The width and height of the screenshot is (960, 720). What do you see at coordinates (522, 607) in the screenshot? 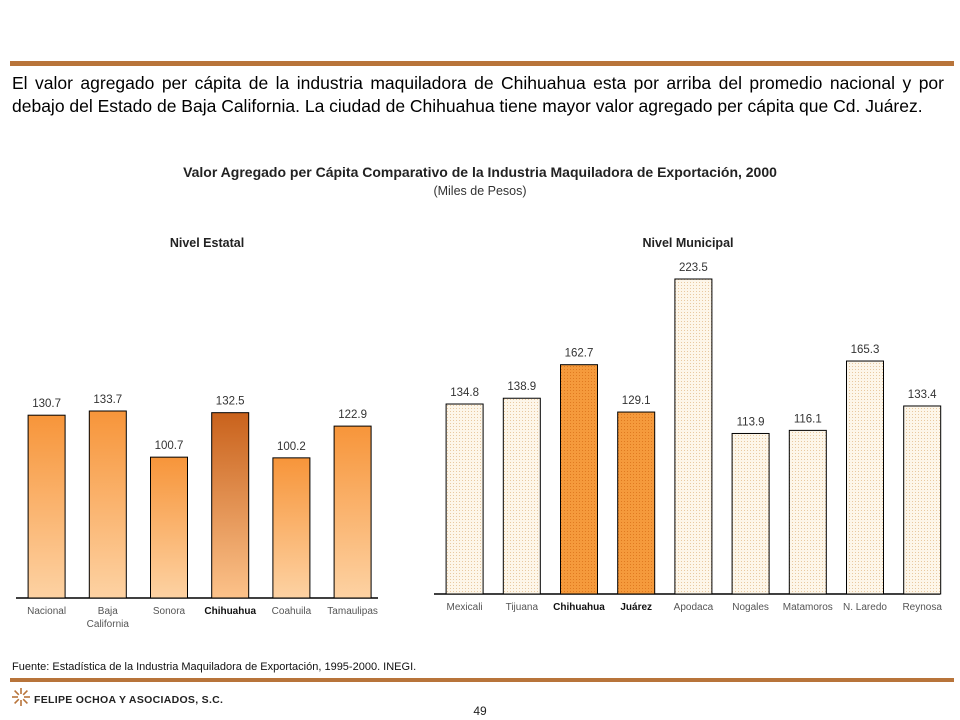
I see `category-label: Tijuana` at bounding box center [522, 607].